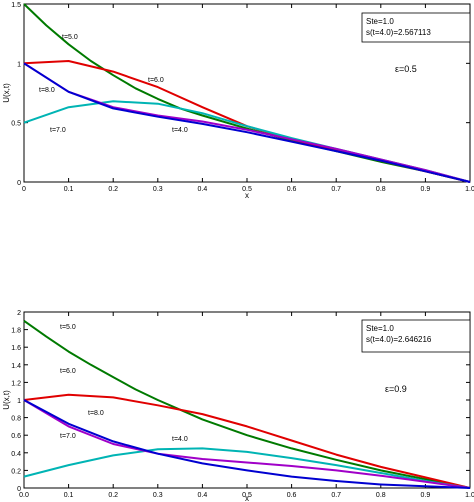 The width and height of the screenshot is (474, 502). Describe the element at coordinates (16, 436) in the screenshot. I see `y-tick-label: 0.6` at that location.